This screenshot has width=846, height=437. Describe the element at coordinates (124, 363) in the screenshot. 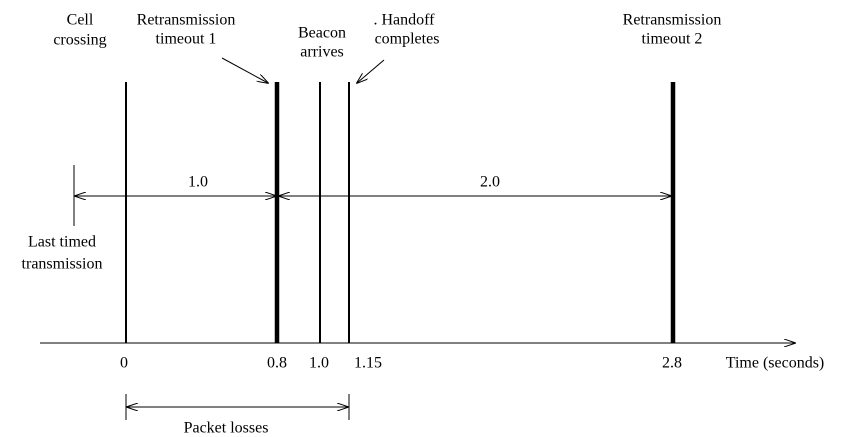

I see `axis-tick-label: 0` at that location.